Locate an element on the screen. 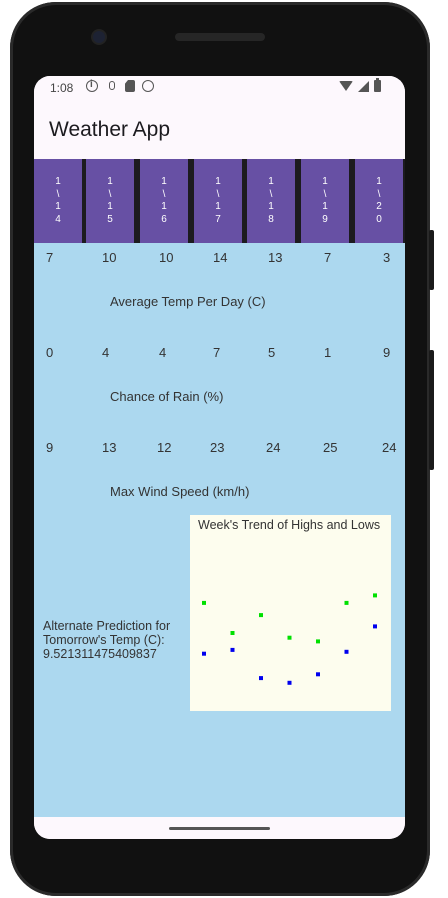 This screenshot has width=448, height=898. alternate-prediction-value: 9.521311475409837 is located at coordinates (100, 654).